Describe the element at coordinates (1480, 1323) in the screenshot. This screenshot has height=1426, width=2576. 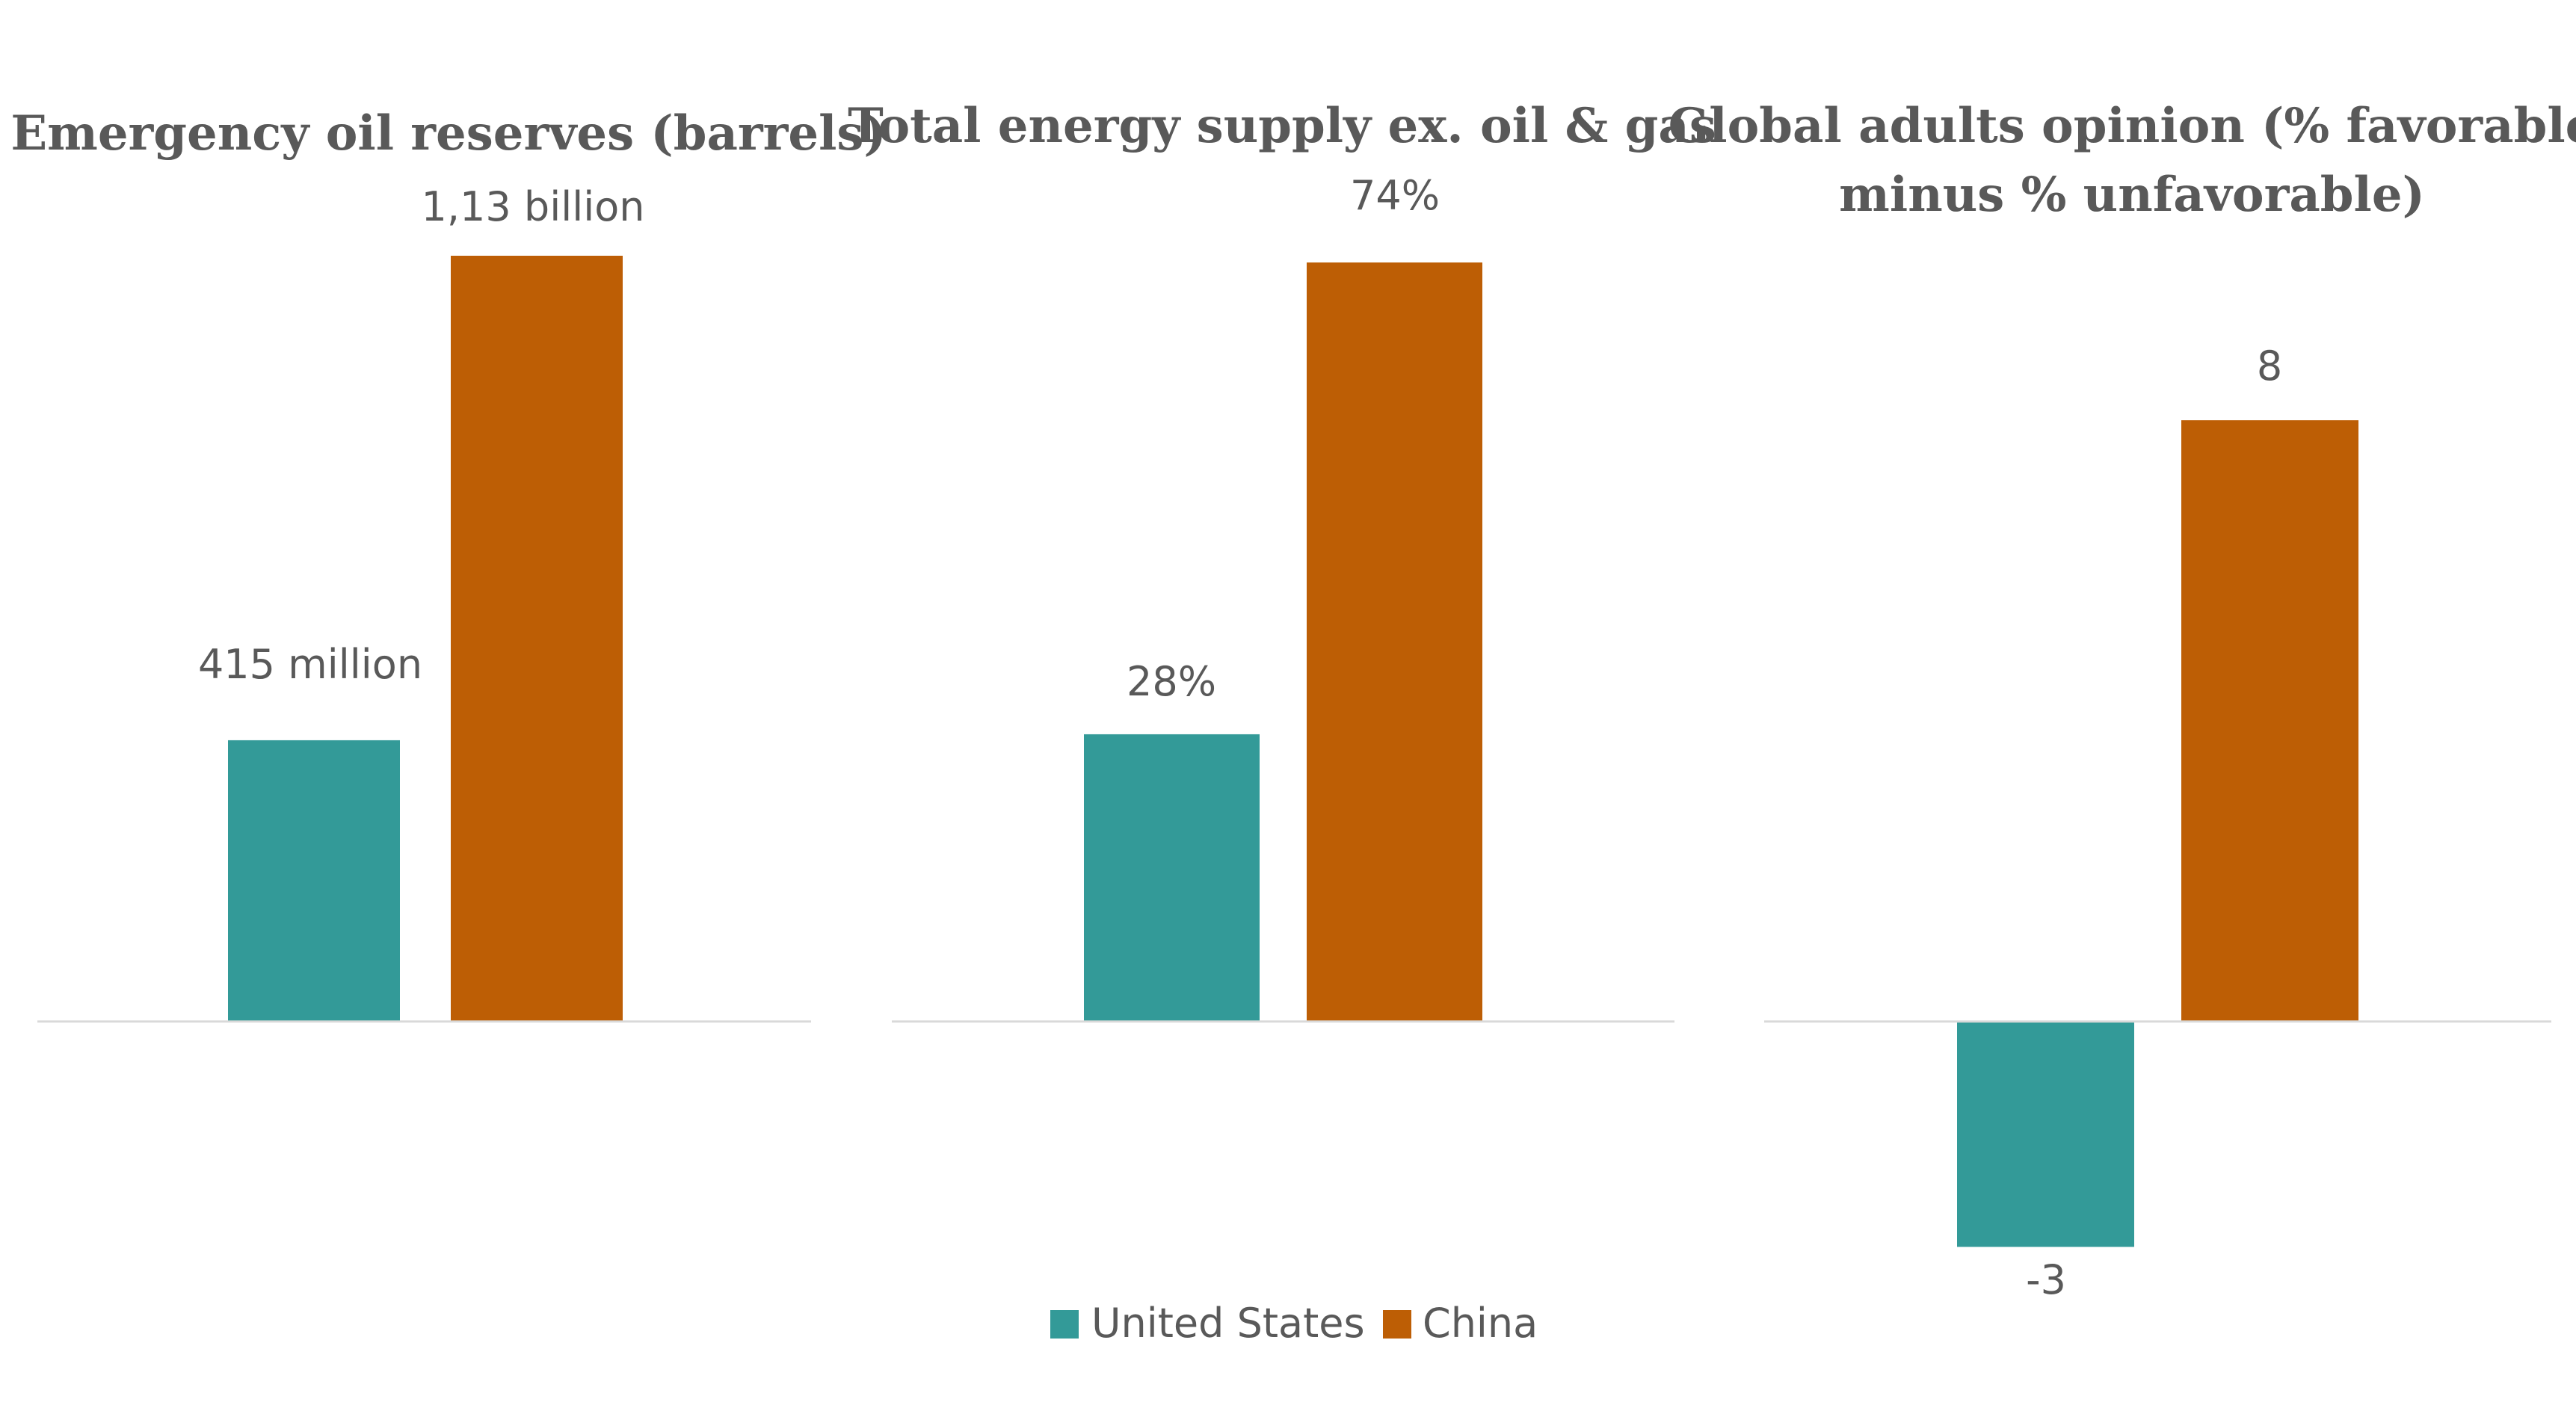
I see `legend-label: China` at that location.